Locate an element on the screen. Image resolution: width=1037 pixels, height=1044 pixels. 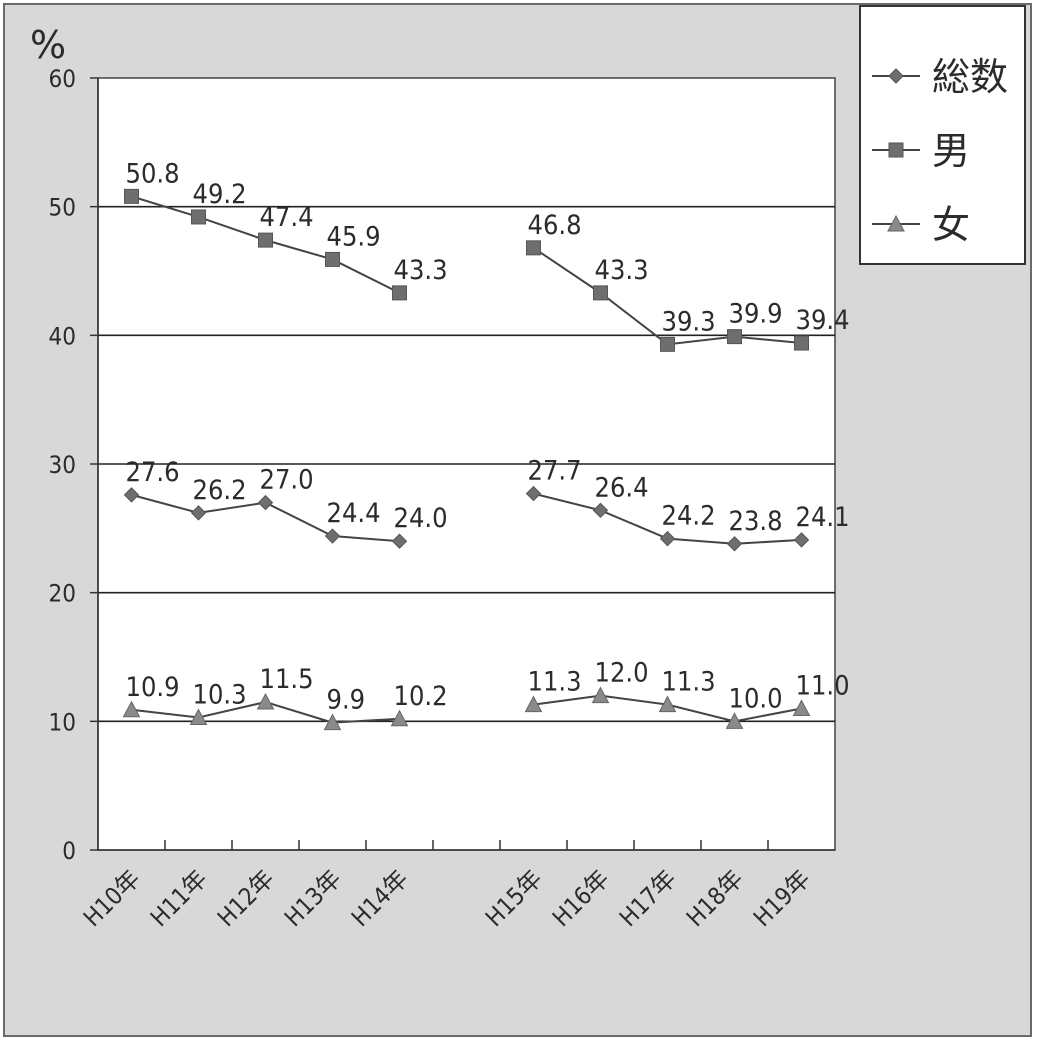
legend-item: 総数 is located at coordinates (940, 77).